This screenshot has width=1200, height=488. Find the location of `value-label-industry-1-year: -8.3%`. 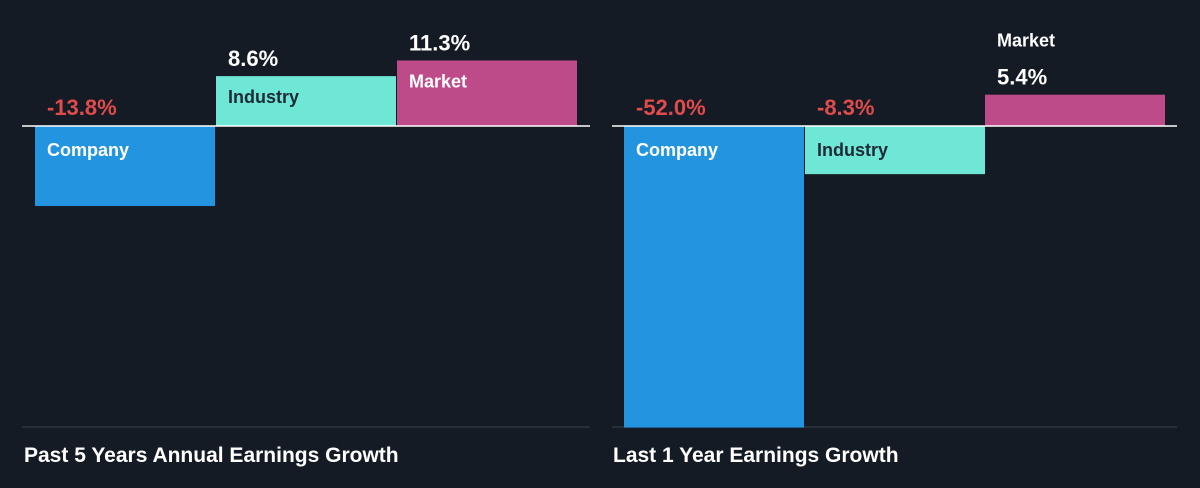

value-label-industry-1-year: -8.3% is located at coordinates (845, 107).